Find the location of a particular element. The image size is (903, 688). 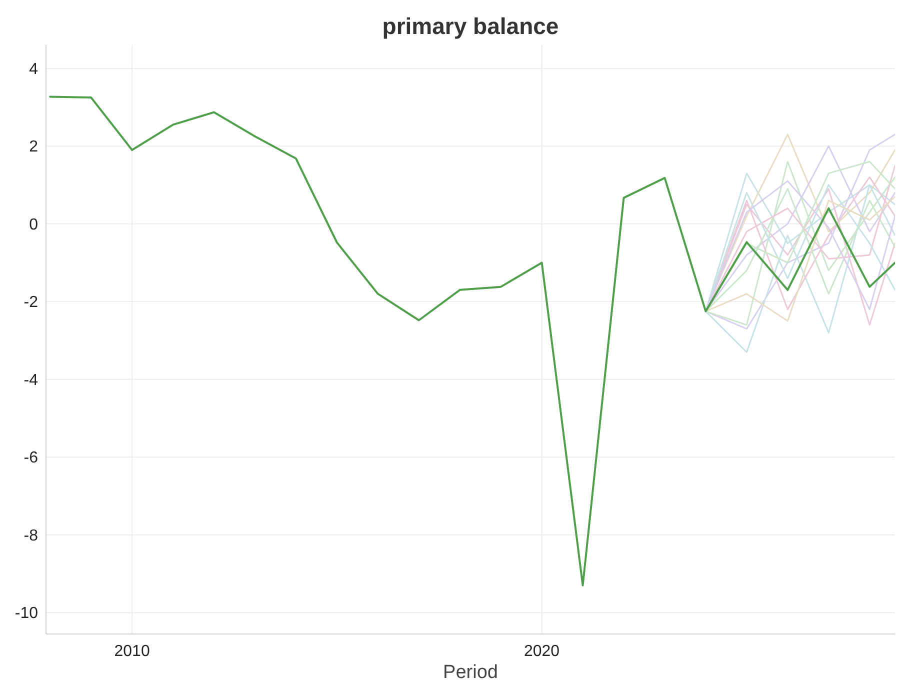

y-tick-label: -4 is located at coordinates (31, 380).